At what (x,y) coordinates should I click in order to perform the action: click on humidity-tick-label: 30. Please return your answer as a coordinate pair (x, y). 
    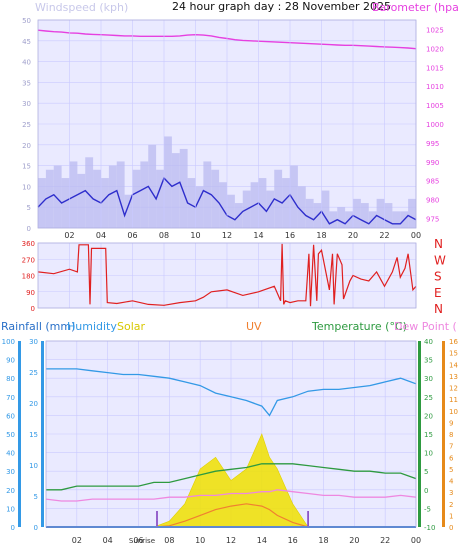
    Looking at the image, I should click on (10, 472).